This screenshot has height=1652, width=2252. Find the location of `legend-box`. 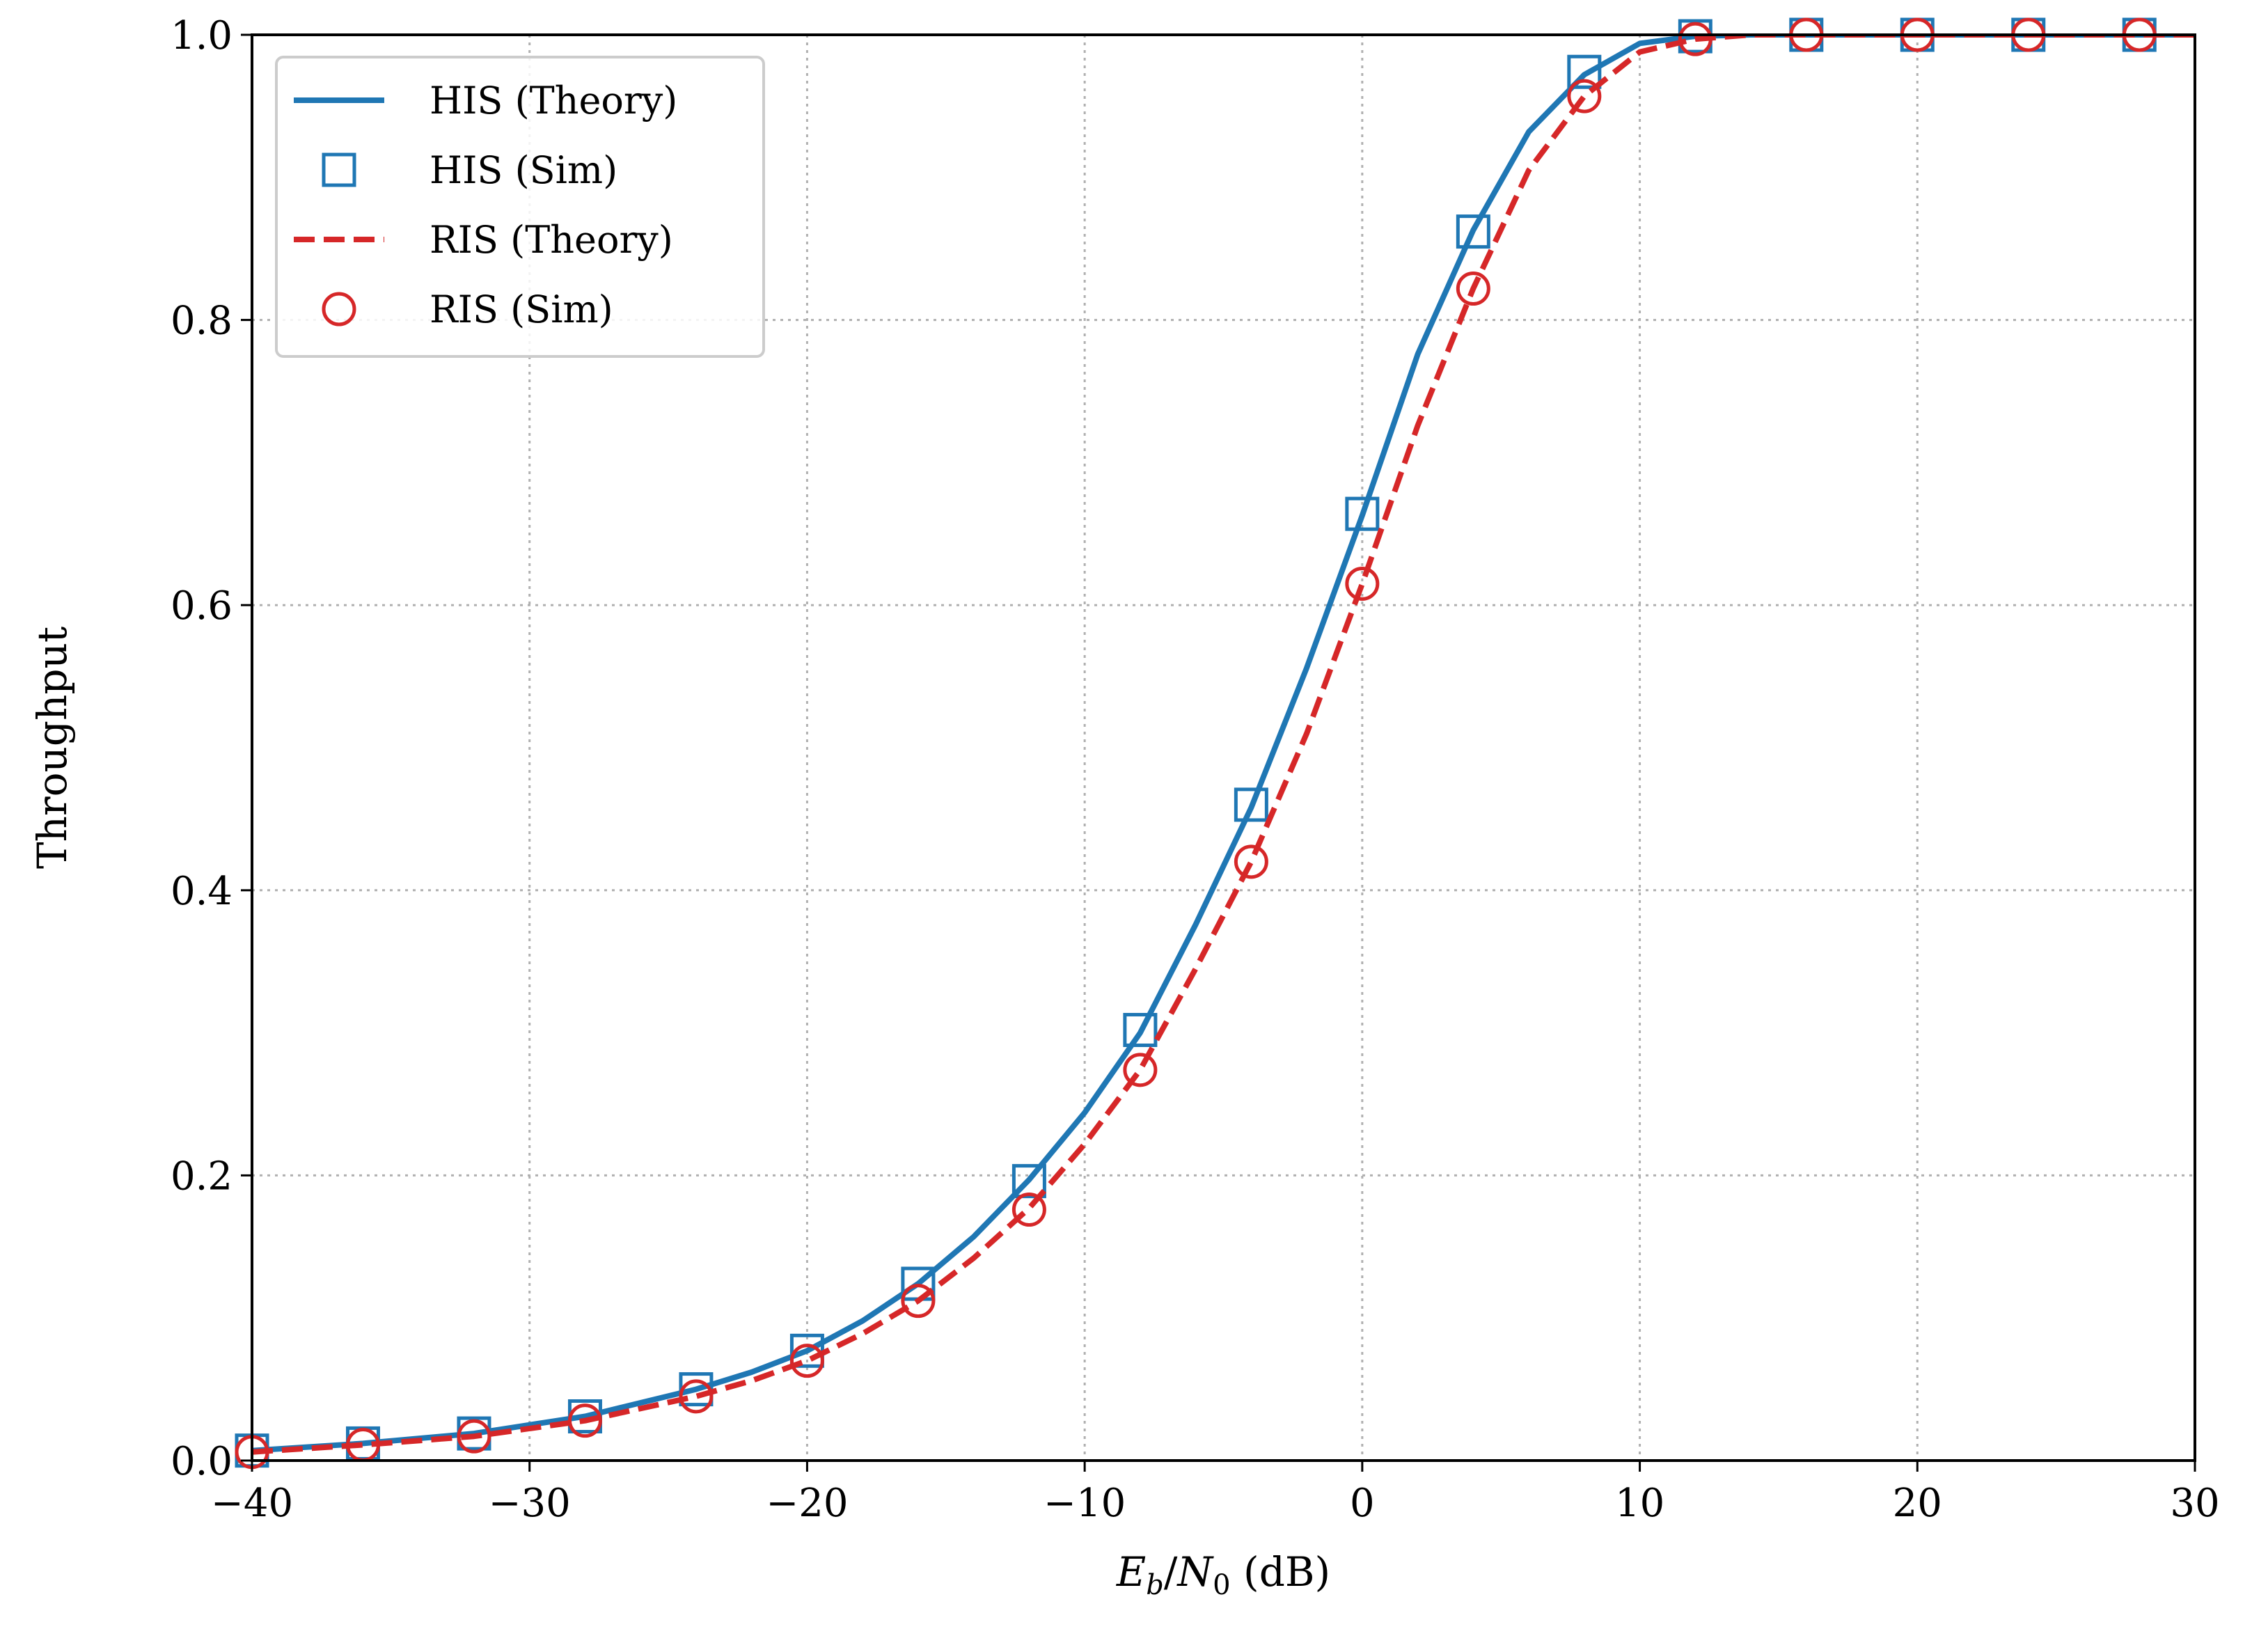

legend-box is located at coordinates (520, 207).